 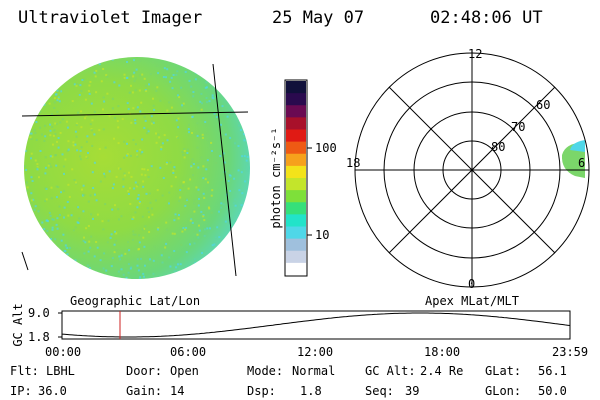 What do you see at coordinates (498, 147) in the screenshot?
I see `mlat-label-80: 80` at bounding box center [498, 147].